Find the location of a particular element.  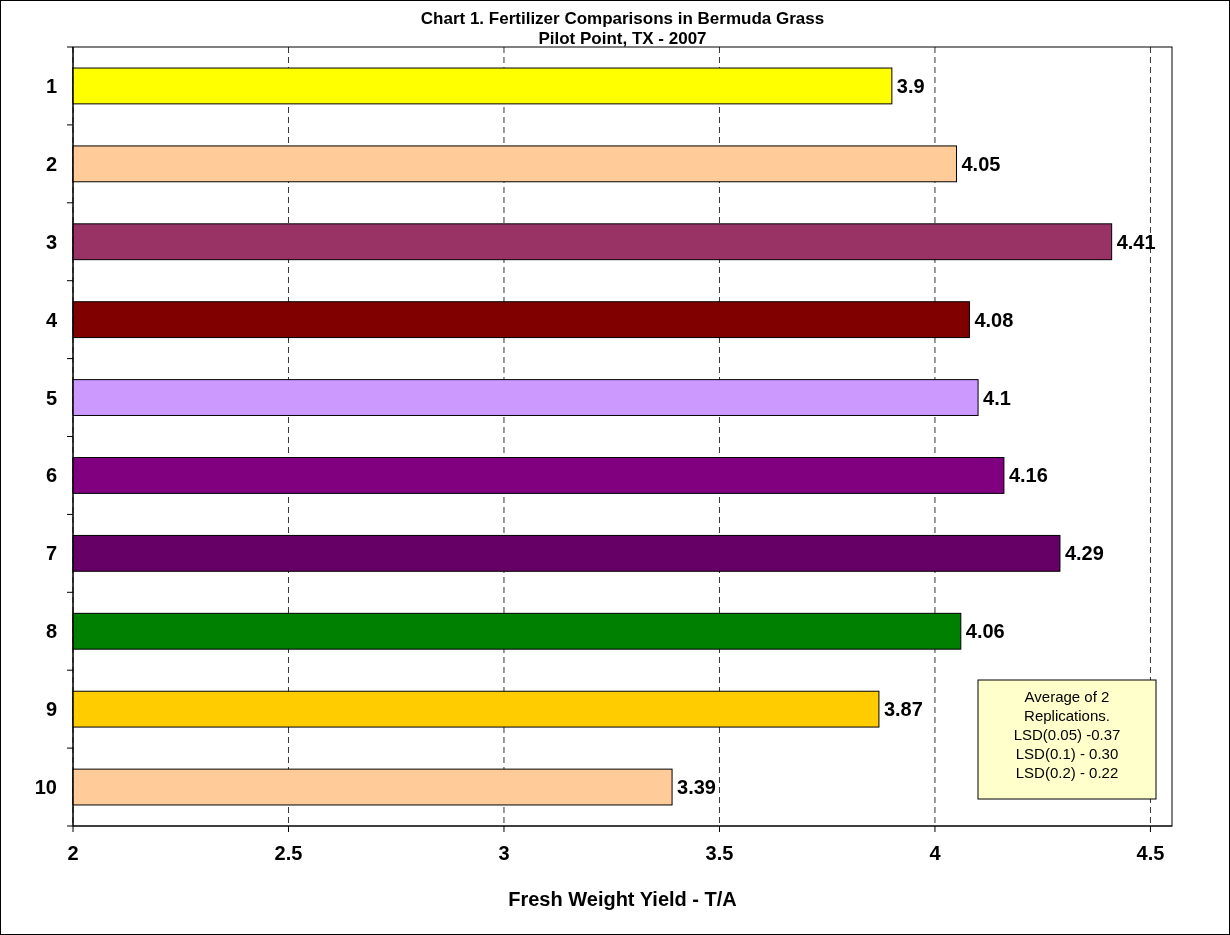

chart-subtitle: Pilot Point, TX - 2007 is located at coordinates (622, 38).